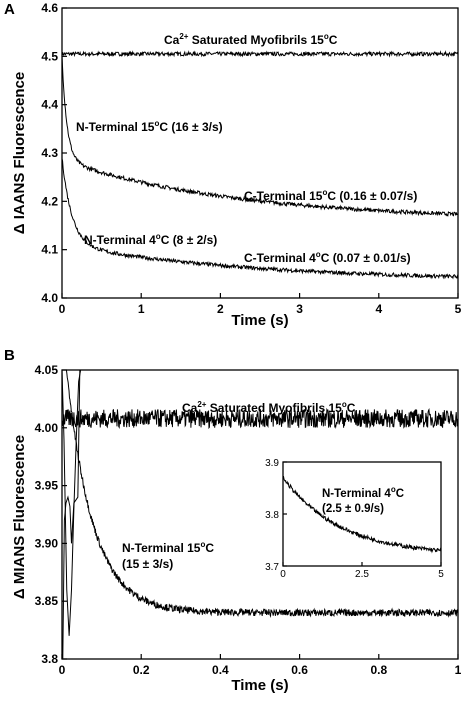 This screenshot has height=703, width=468. I want to click on panel-b-y-tick-label: 3.8, so click(49, 659).